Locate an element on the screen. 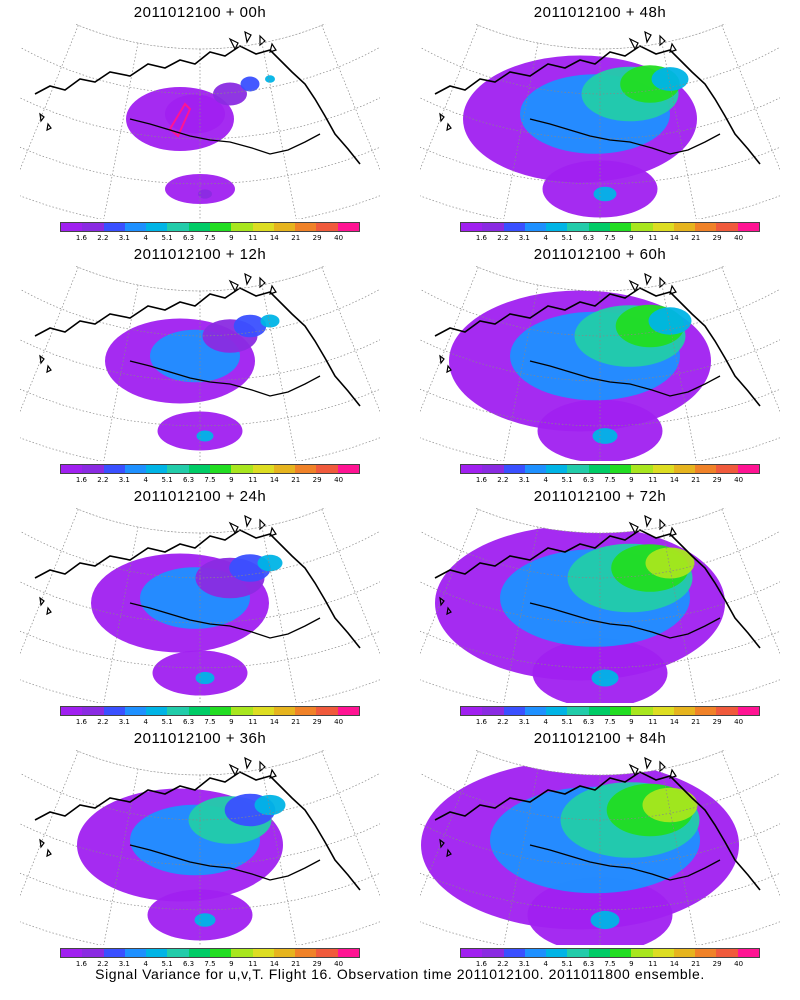 This screenshot has height=1000, width=800. colorbar-tick-label: 21 is located at coordinates (296, 964).